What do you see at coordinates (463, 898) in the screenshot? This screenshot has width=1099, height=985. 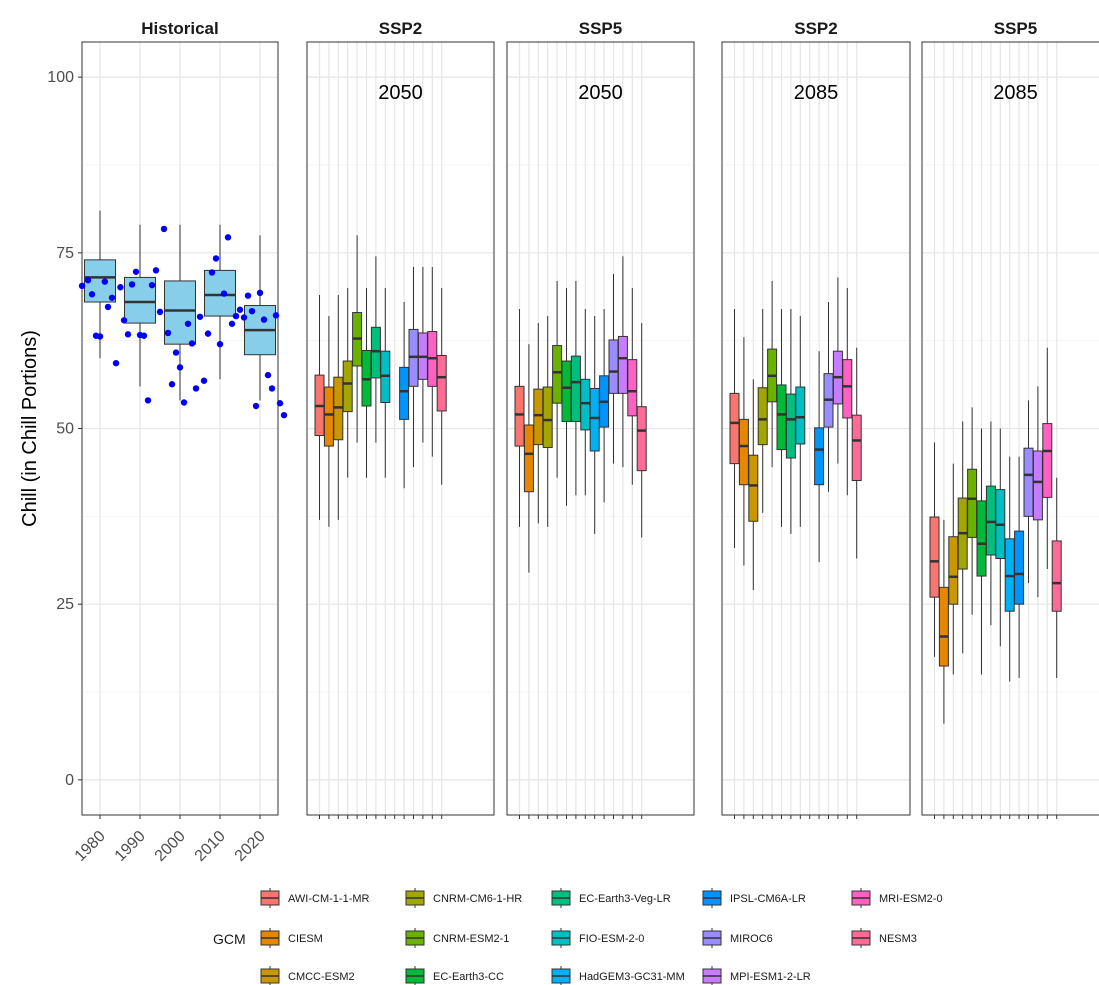 I see `legend-entry: CNRM-CM6-1-HR` at bounding box center [463, 898].